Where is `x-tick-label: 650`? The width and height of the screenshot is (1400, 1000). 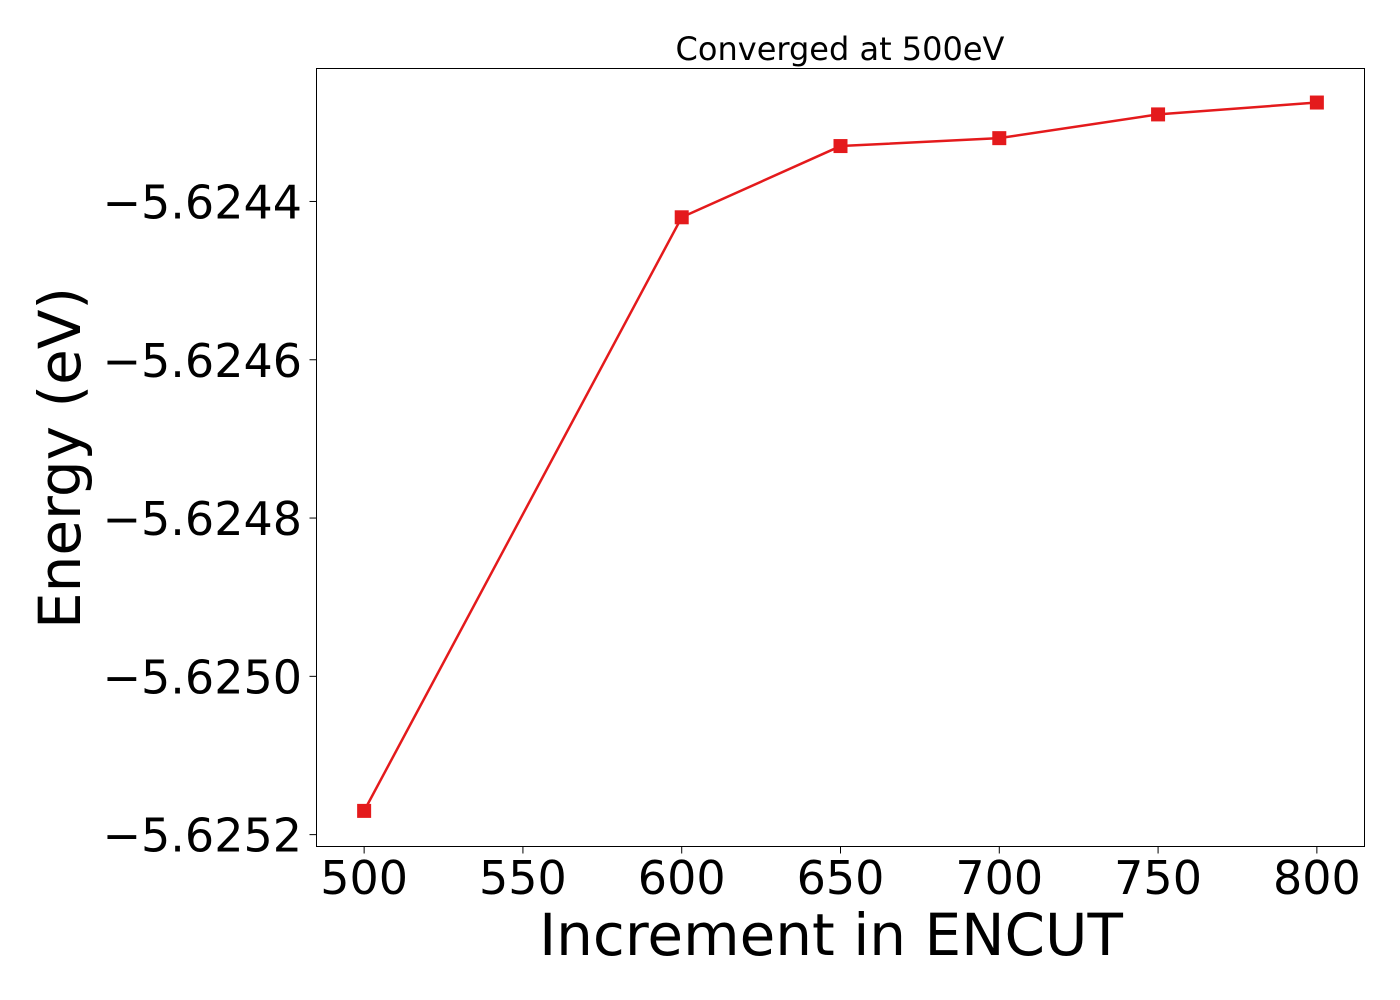 x-tick-label: 650 is located at coordinates (841, 878).